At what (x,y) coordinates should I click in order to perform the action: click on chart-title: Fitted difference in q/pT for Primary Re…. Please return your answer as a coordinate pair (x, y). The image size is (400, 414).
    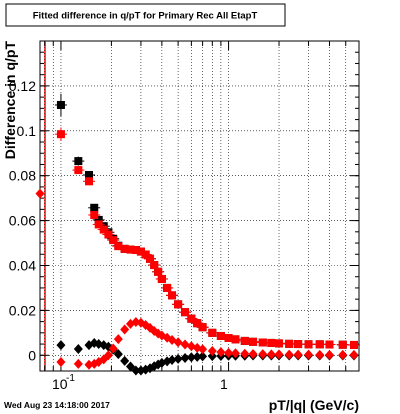
    Looking at the image, I should click on (145, 16).